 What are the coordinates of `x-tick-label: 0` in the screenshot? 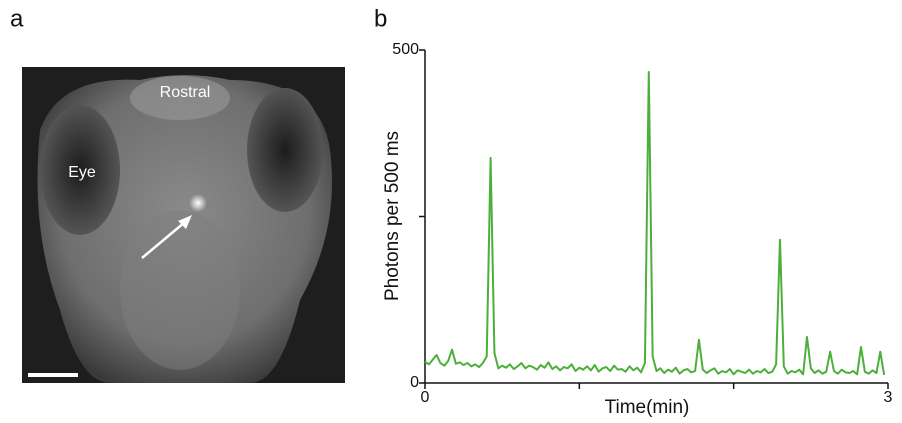 It's located at (425, 397).